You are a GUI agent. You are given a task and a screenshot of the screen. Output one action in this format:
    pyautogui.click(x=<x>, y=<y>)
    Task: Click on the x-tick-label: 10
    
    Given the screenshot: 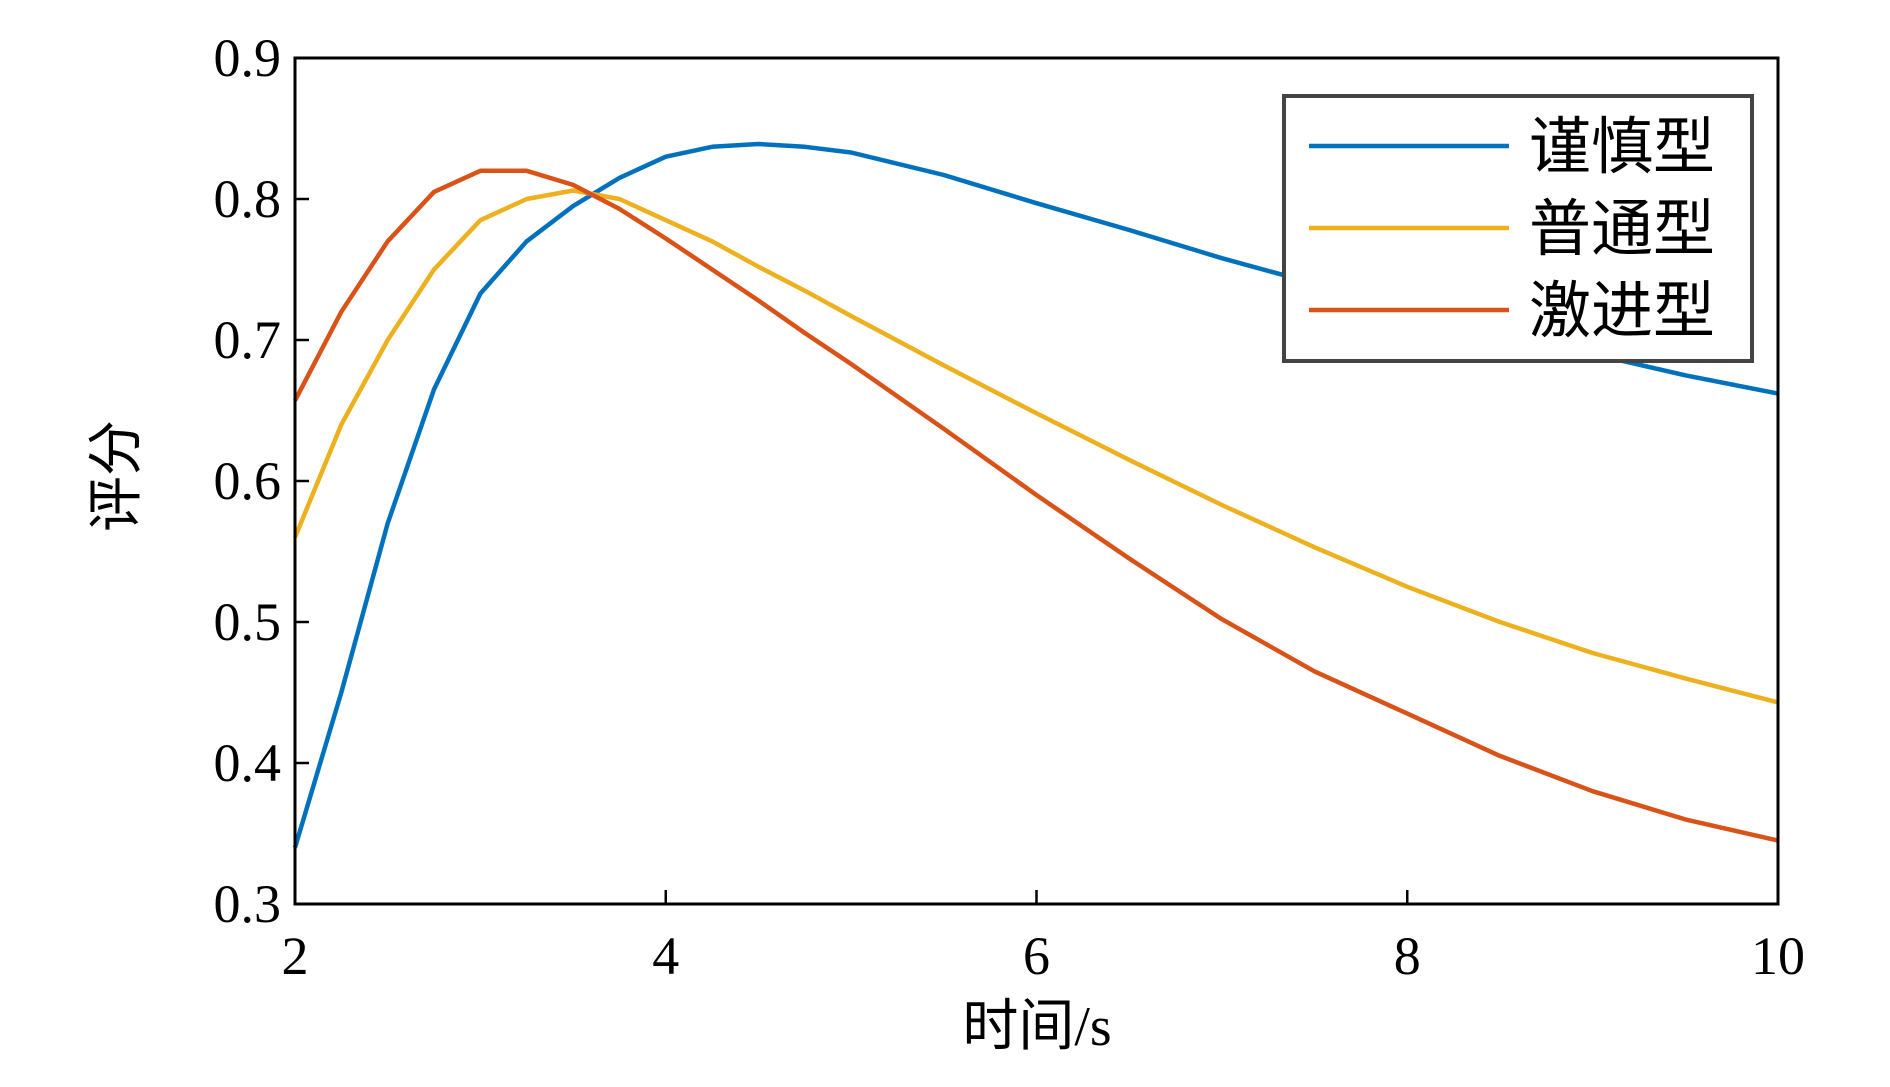 What is the action you would take?
    pyautogui.click(x=1778, y=956)
    